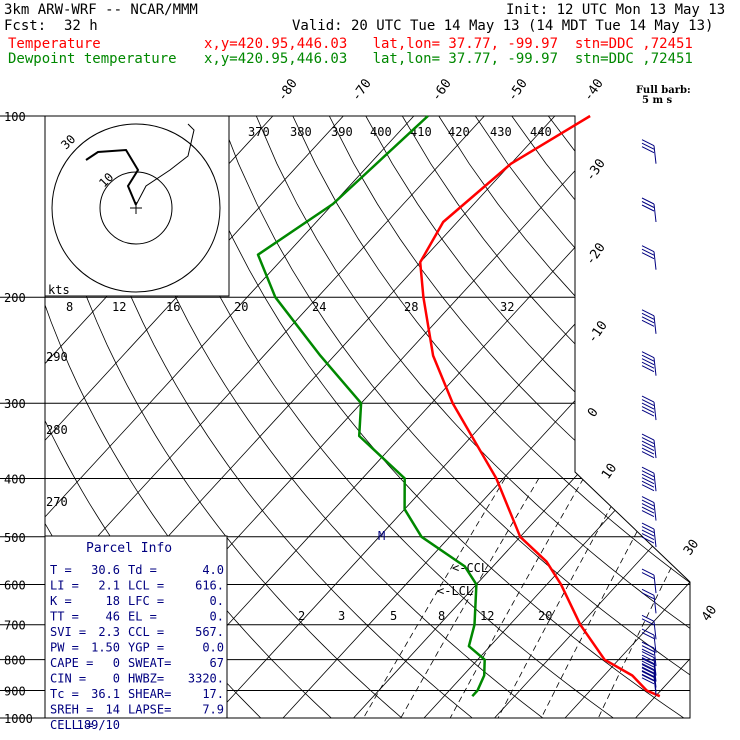  Describe the element at coordinates (105, 694) in the screenshot. I see `parcel-info-value: 36.1` at that location.